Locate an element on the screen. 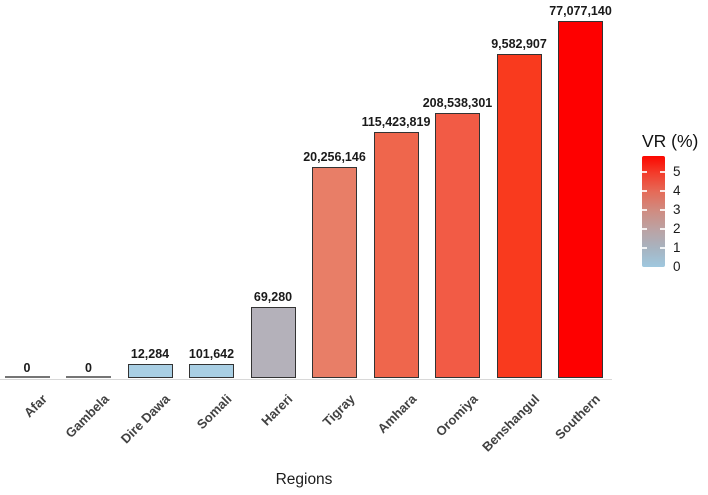  bar-benshangul is located at coordinates (519, 216).